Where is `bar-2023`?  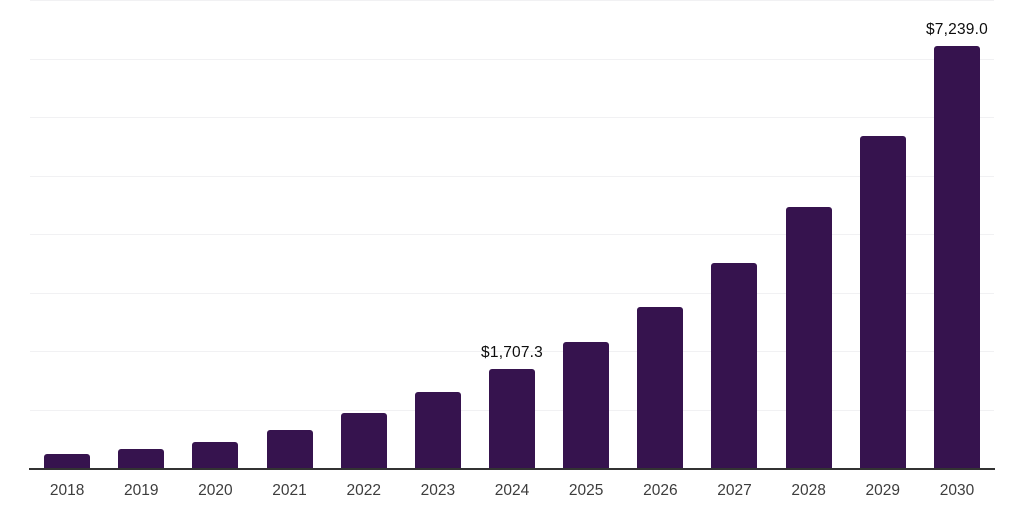 bar-2023 is located at coordinates (437, 430).